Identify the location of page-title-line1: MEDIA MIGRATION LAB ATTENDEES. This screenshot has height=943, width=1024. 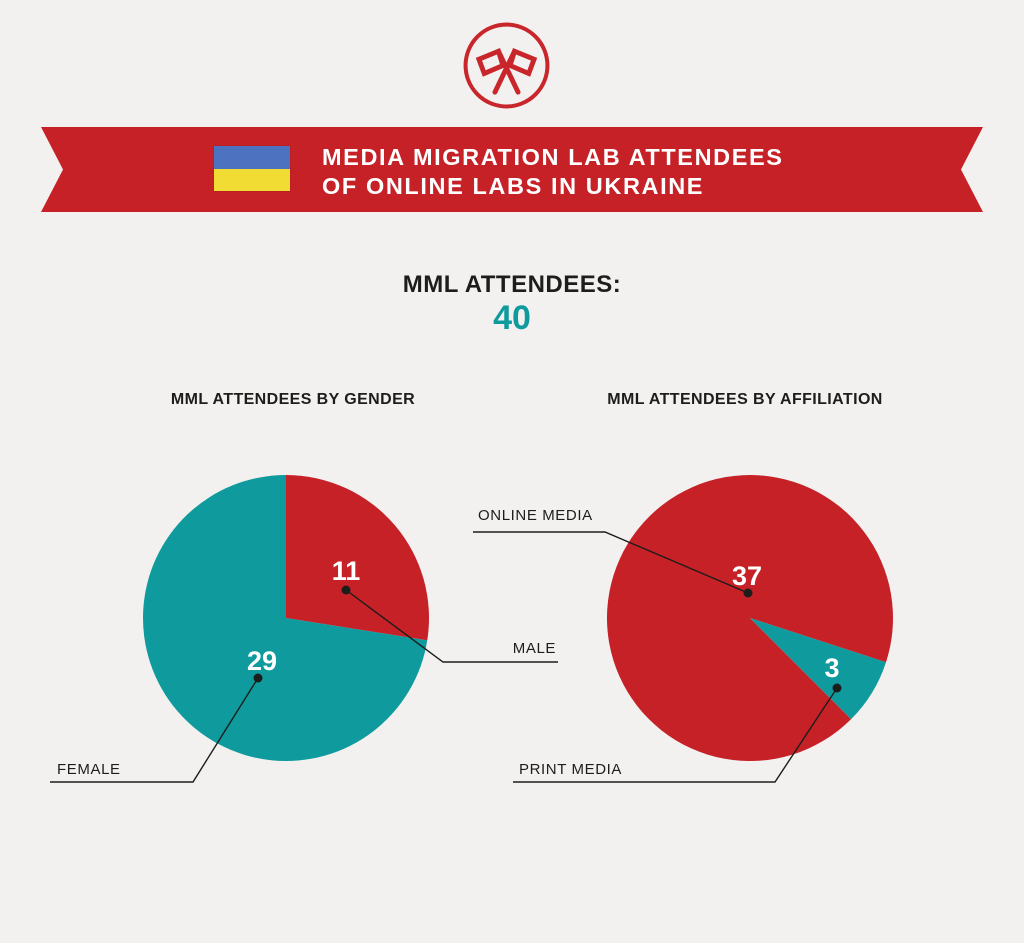
(553, 157).